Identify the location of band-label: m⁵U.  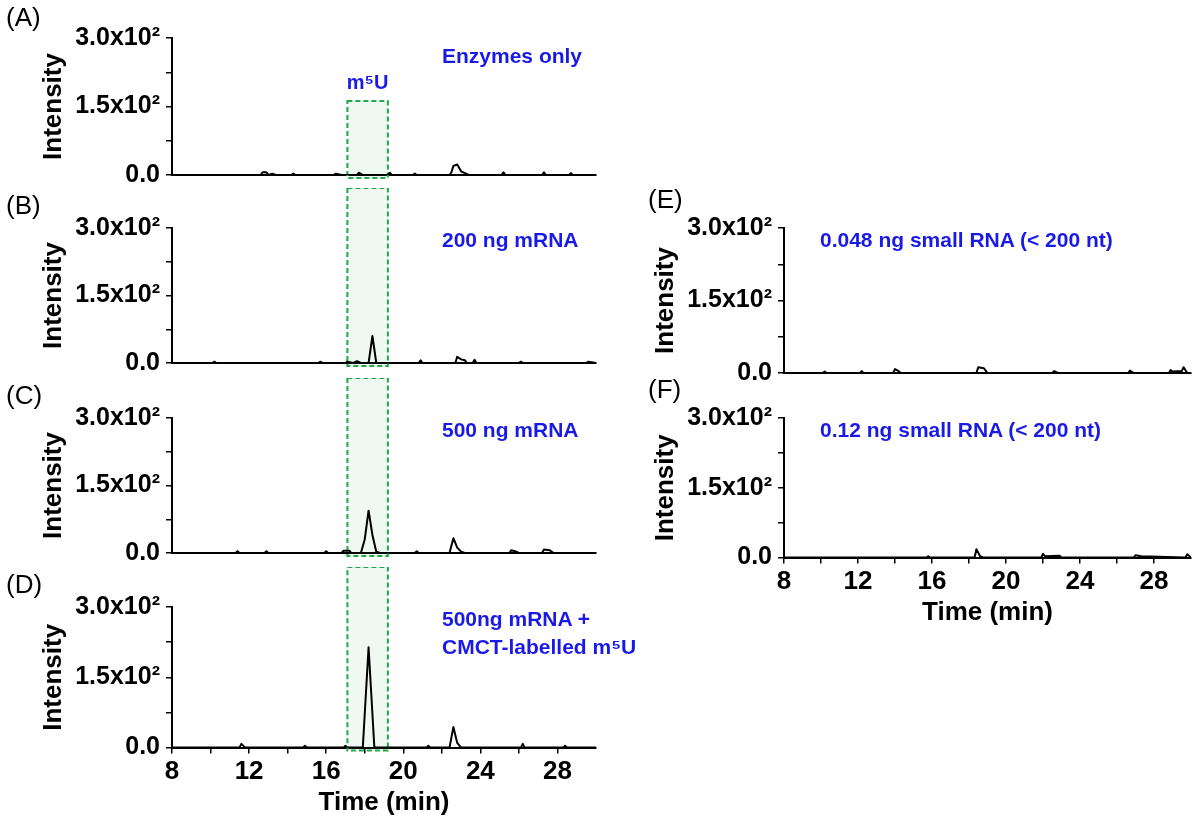
(367, 81).